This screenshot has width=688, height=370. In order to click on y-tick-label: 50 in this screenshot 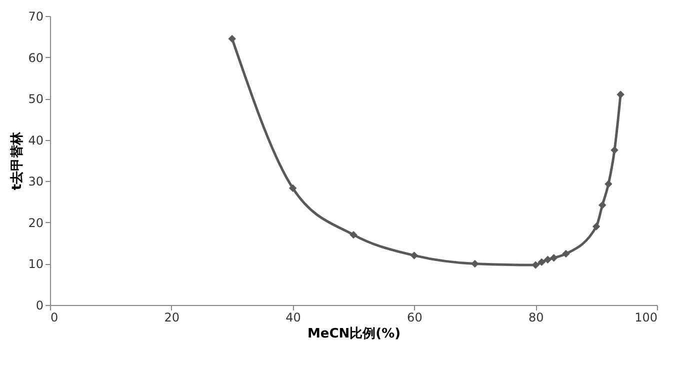, I will do `click(36, 99)`.